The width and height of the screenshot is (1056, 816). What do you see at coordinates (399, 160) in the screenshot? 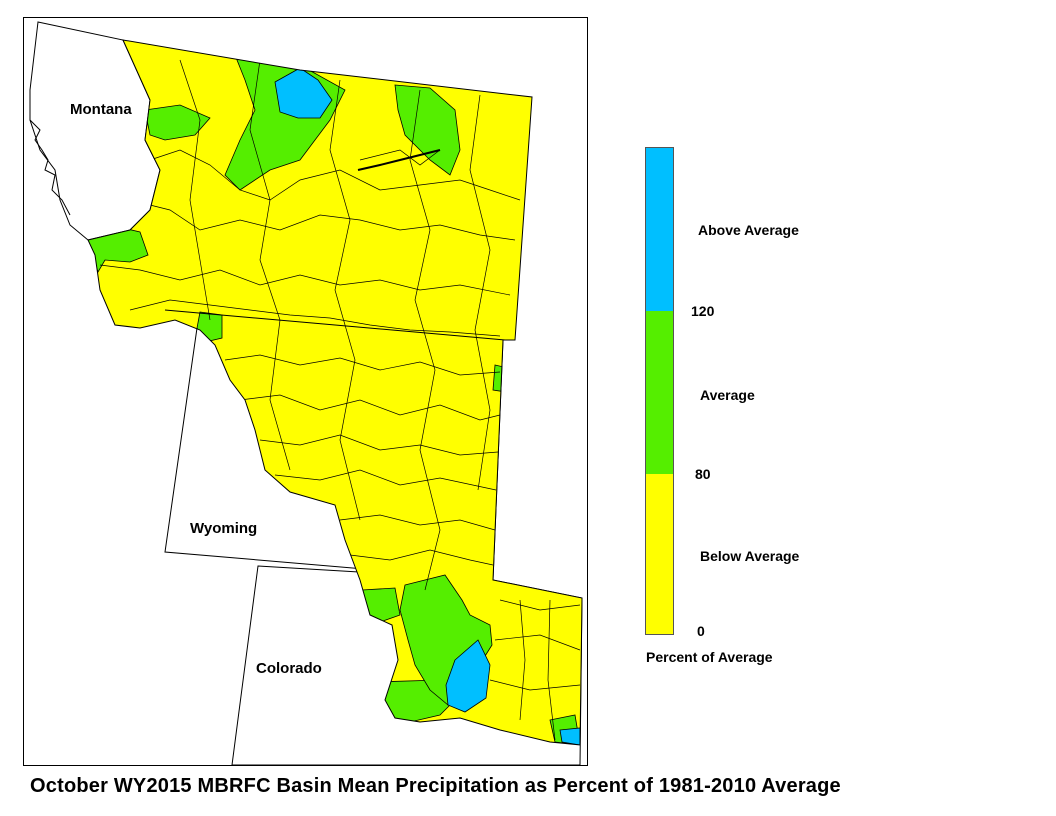
I see `river-line` at bounding box center [399, 160].